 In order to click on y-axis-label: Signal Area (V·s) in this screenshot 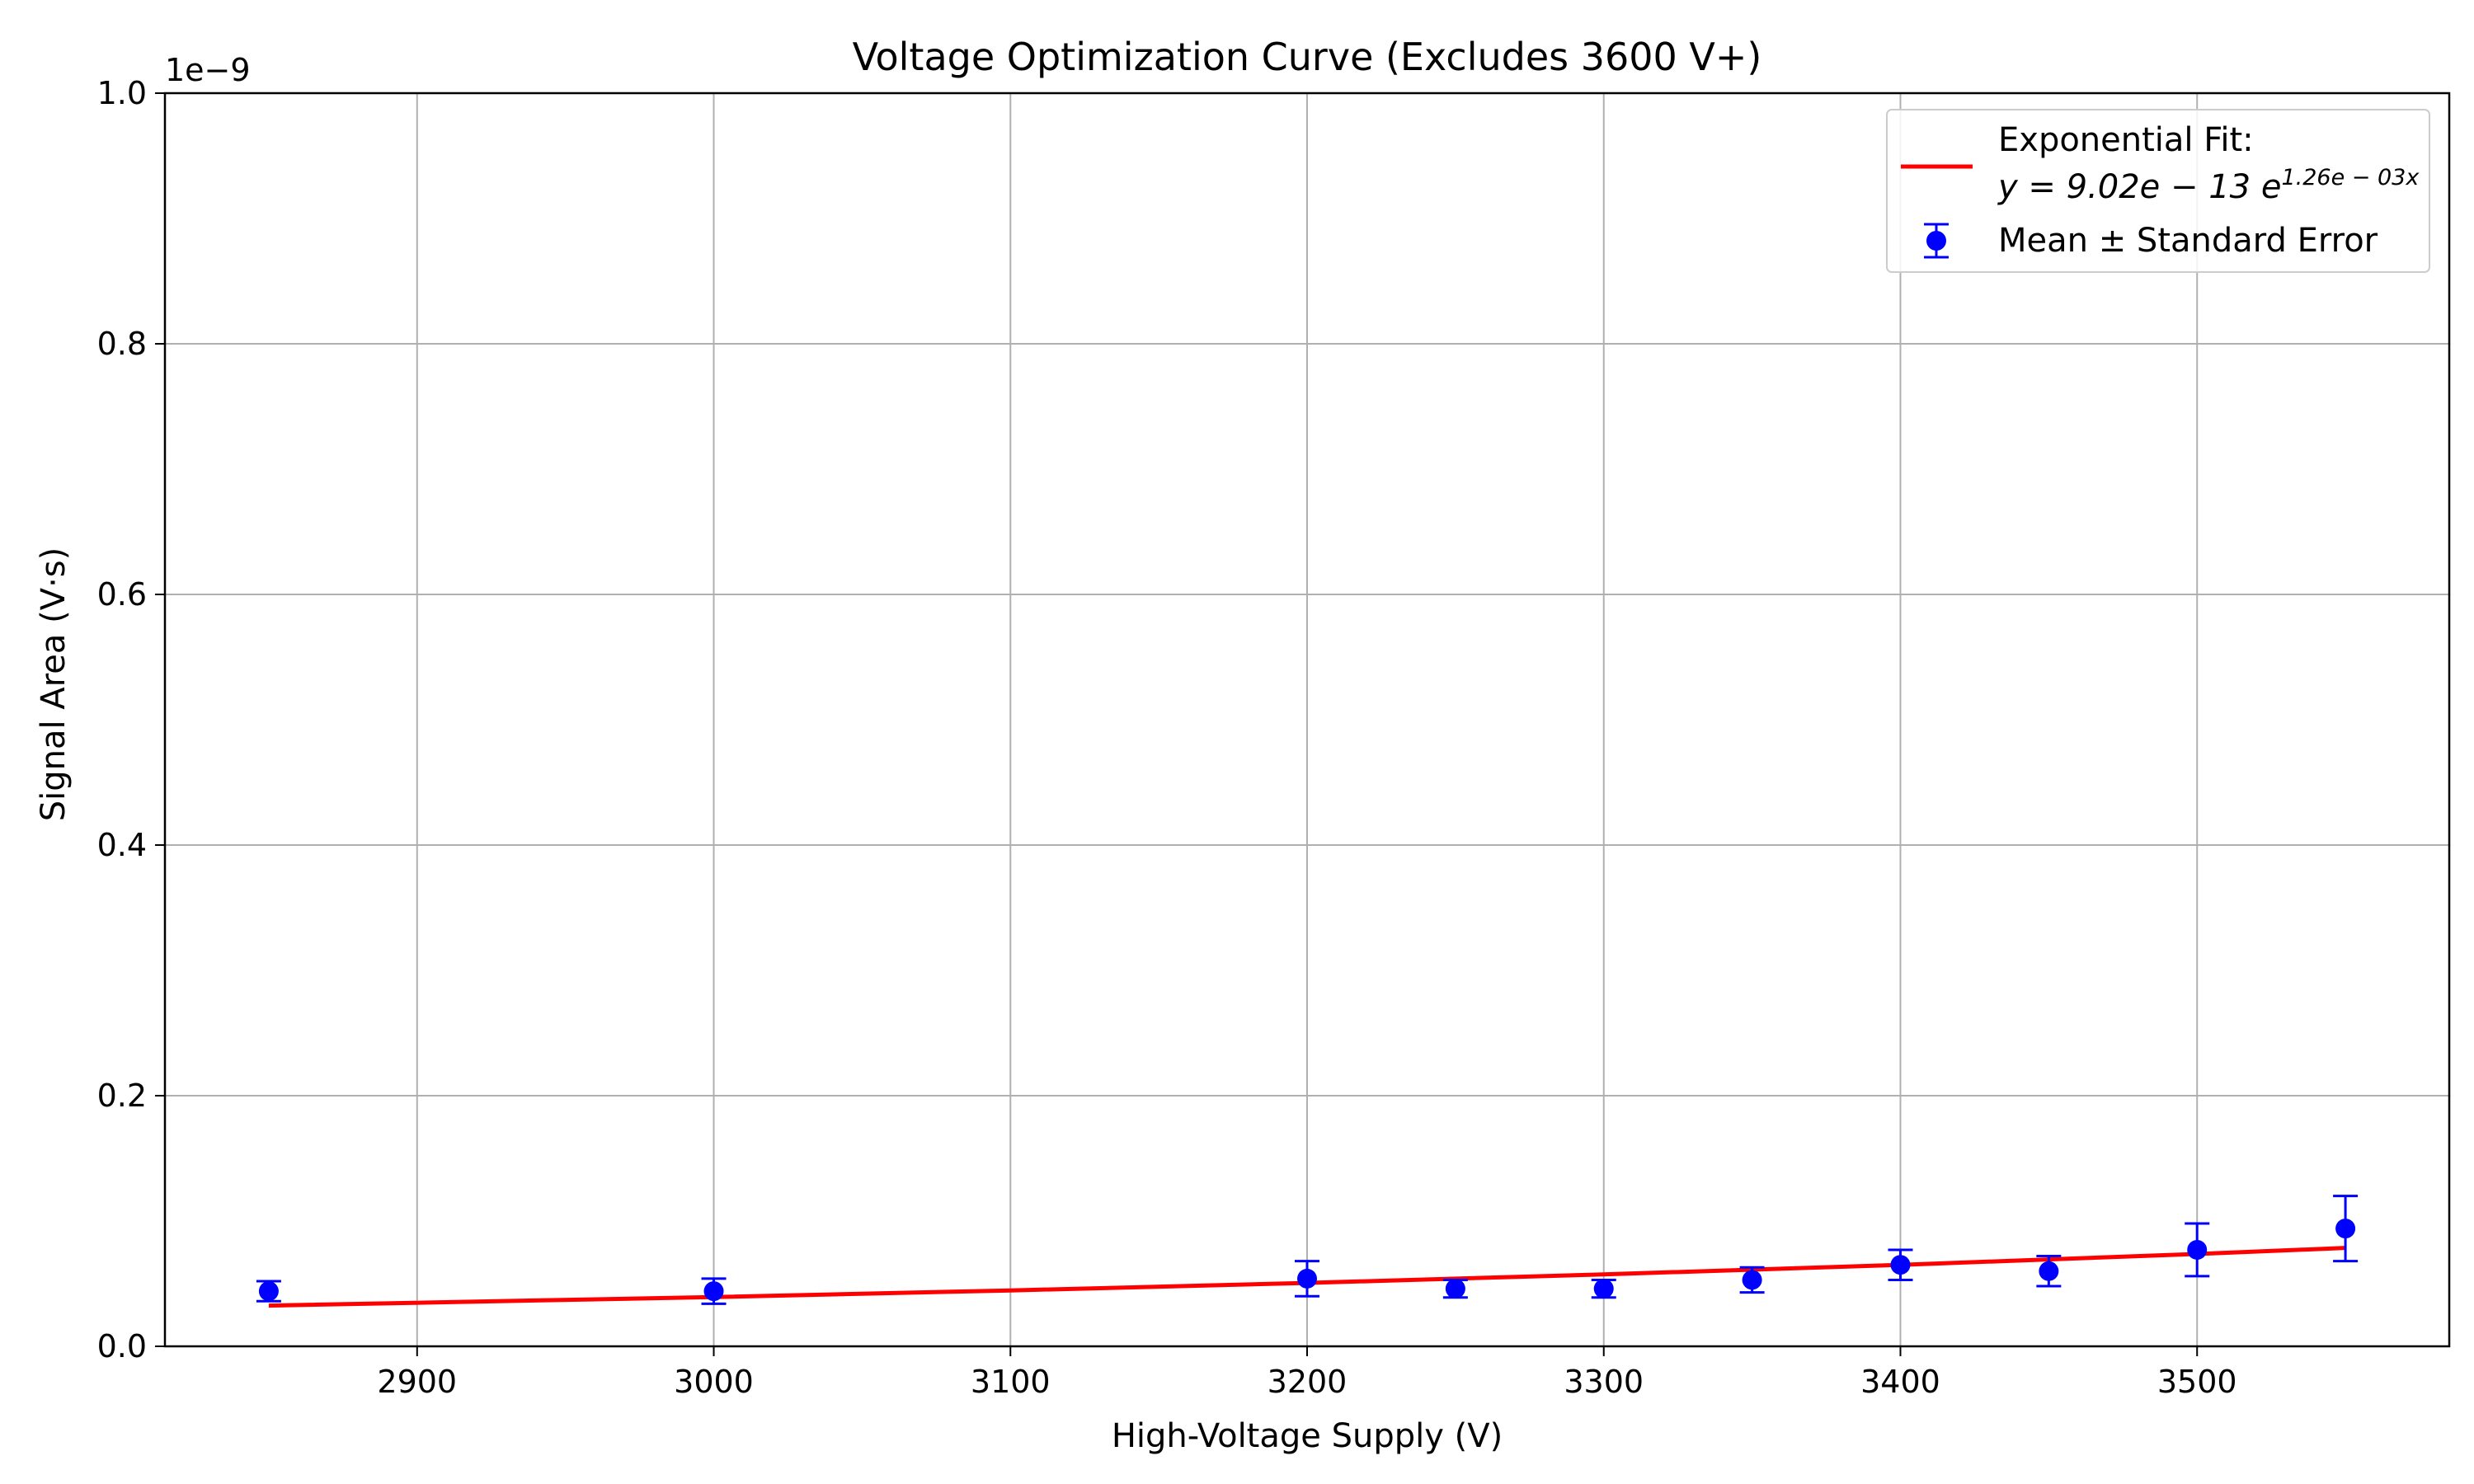, I will do `click(54, 684)`.